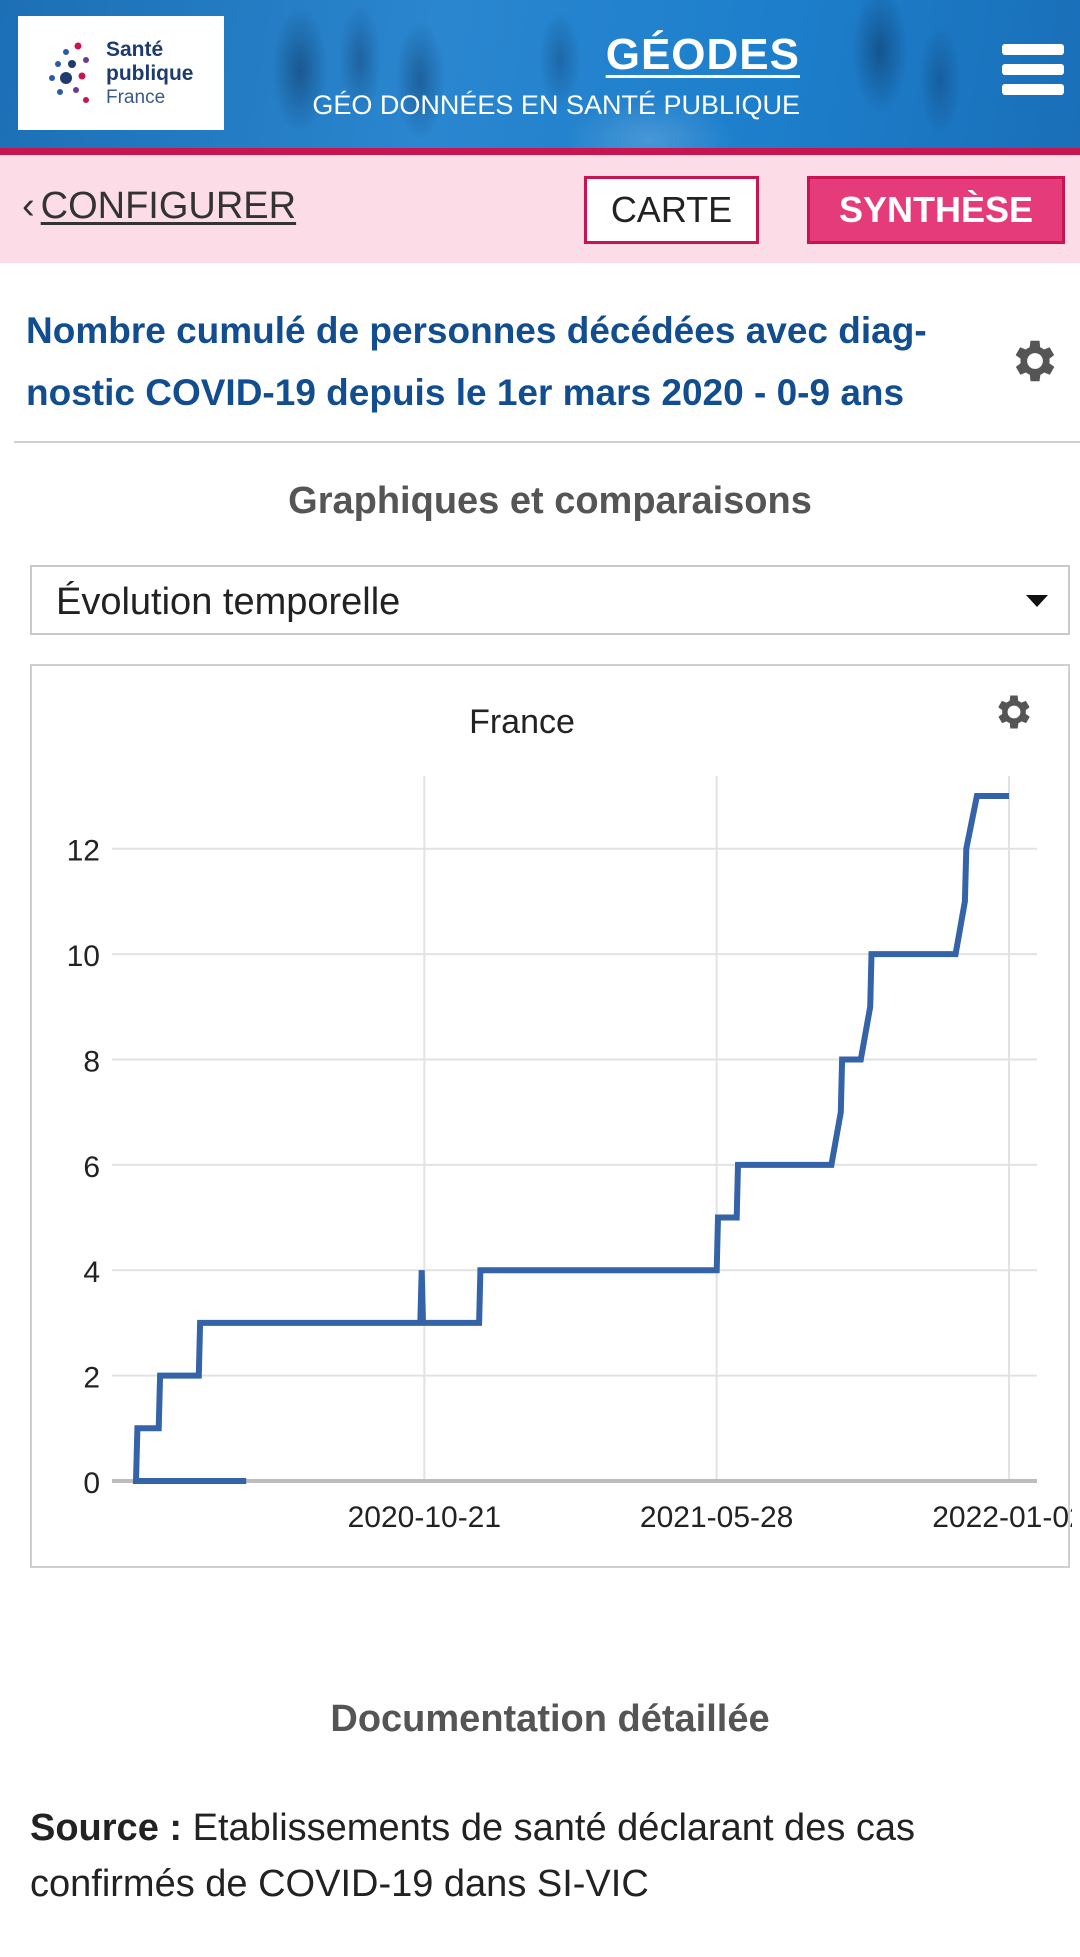 This screenshot has width=1080, height=1957. I want to click on chart-type-select-value: Évolution temporelle, so click(228, 602).